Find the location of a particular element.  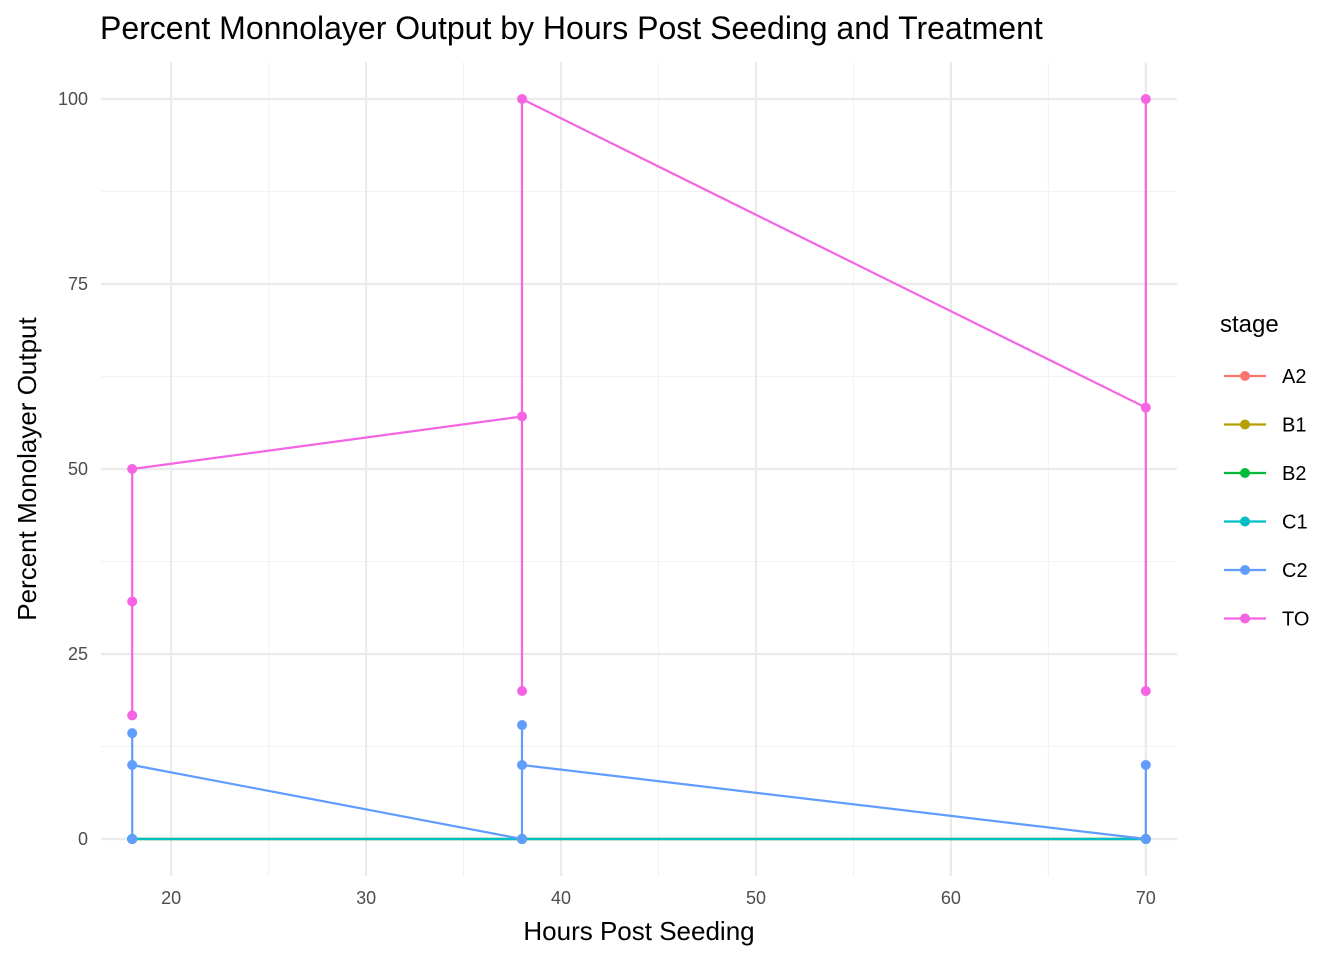

legend-title: stage is located at coordinates (1249, 324).